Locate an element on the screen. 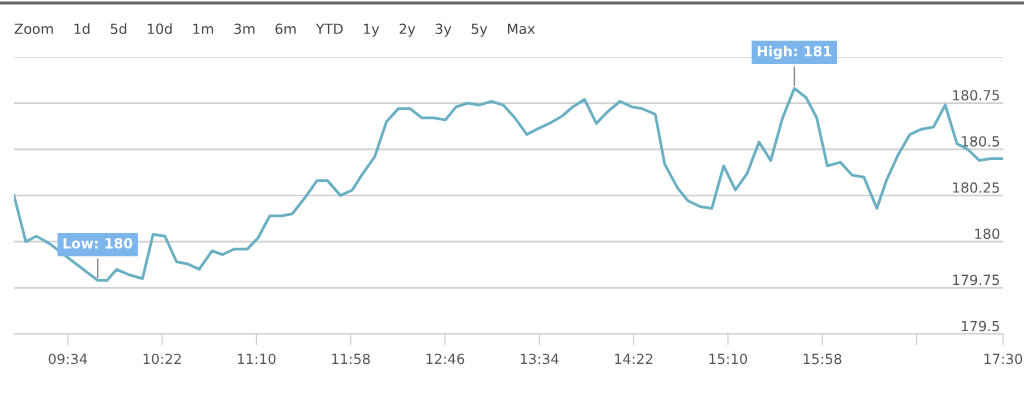  x-tick-label: 11:10 is located at coordinates (256, 359).